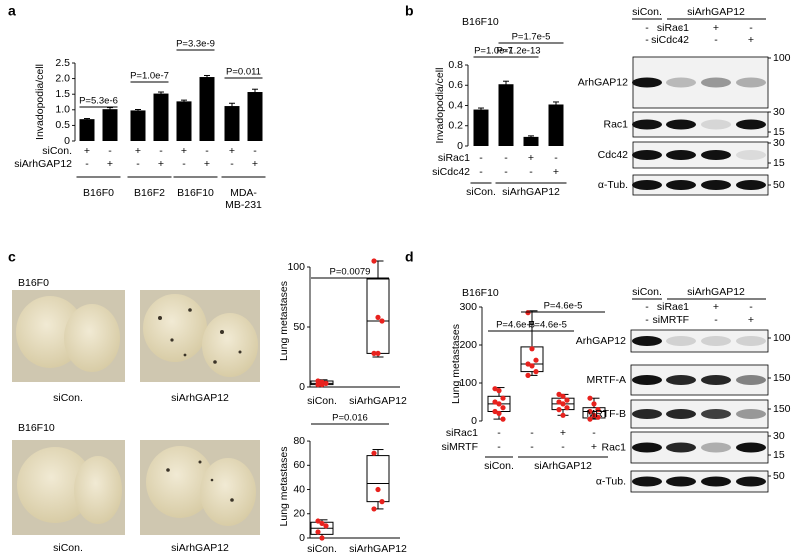  What do you see at coordinates (468, 383) in the screenshot?
I see `y-tick-label: 100` at bounding box center [468, 383].